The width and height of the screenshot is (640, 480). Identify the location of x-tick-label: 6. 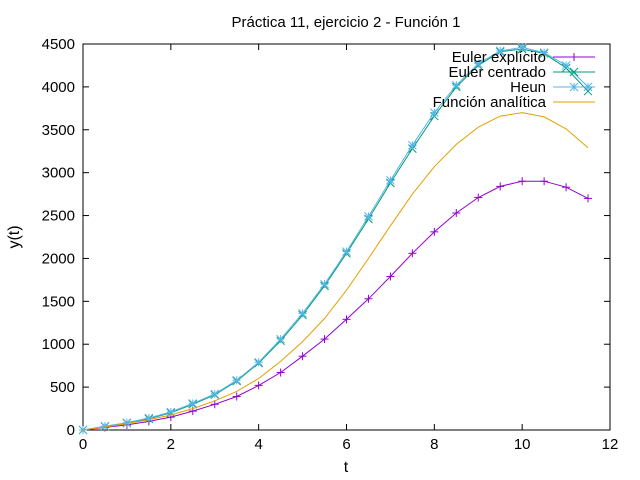
(346, 444).